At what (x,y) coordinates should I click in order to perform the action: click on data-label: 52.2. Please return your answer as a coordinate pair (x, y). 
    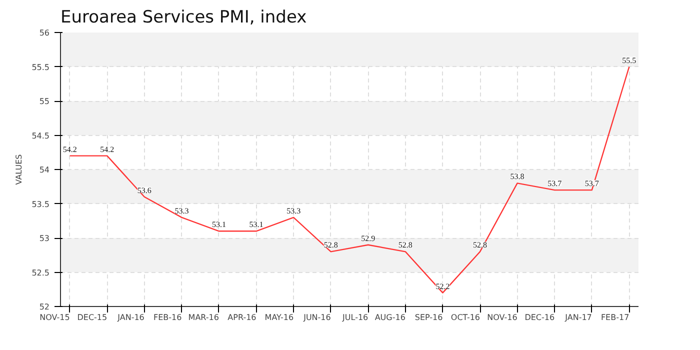
    Looking at the image, I should click on (443, 286).